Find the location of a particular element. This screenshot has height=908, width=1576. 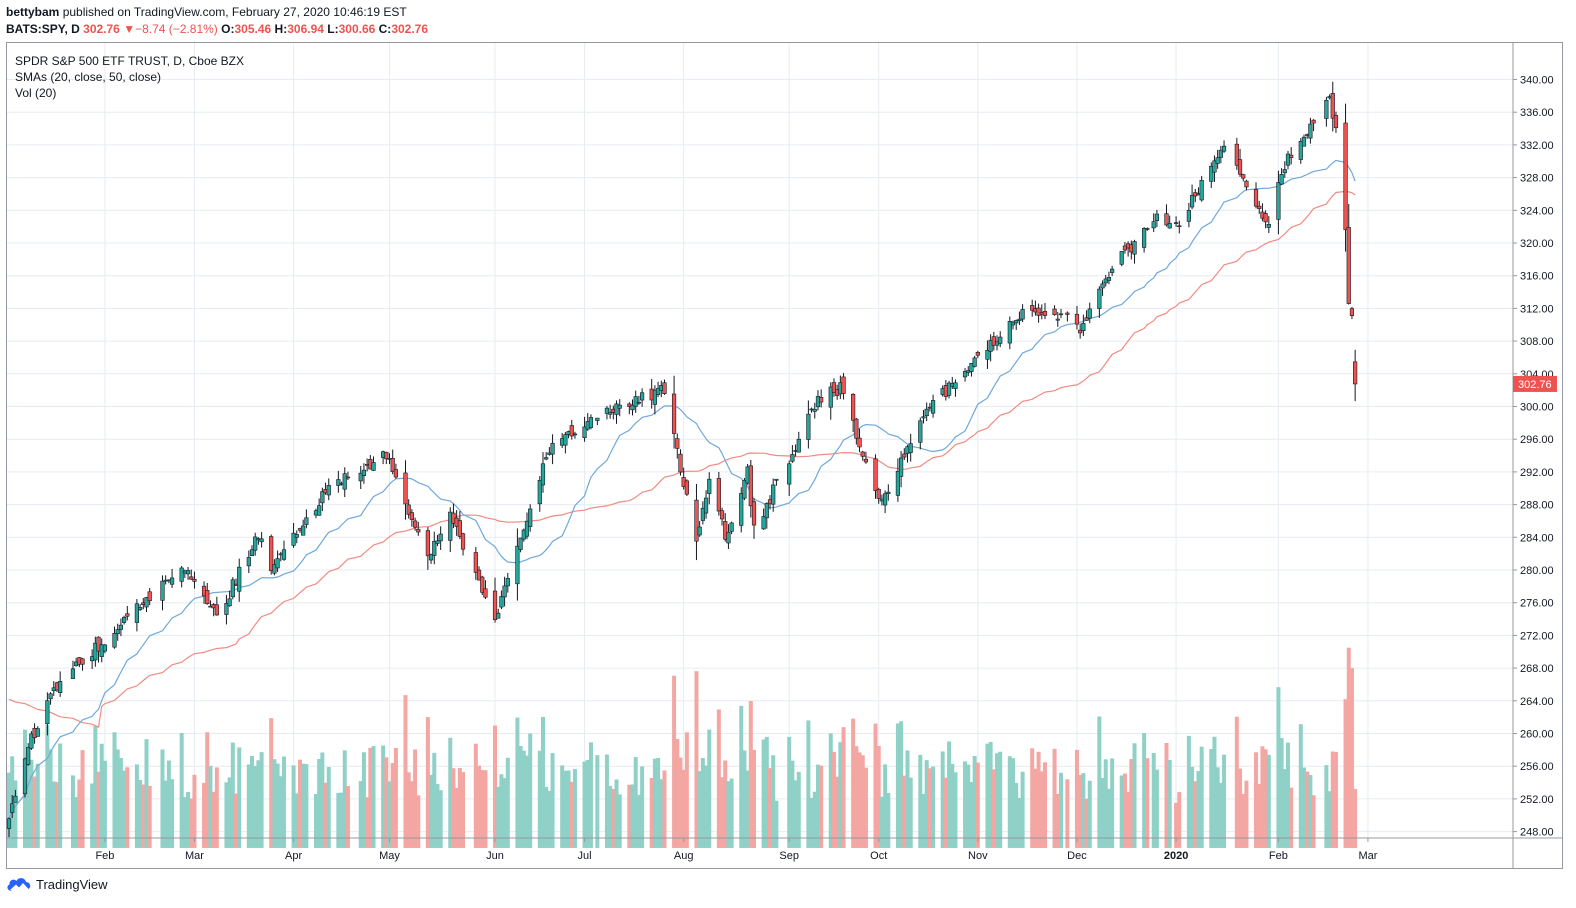

y-tick-label: 308.00 is located at coordinates (1537, 342).